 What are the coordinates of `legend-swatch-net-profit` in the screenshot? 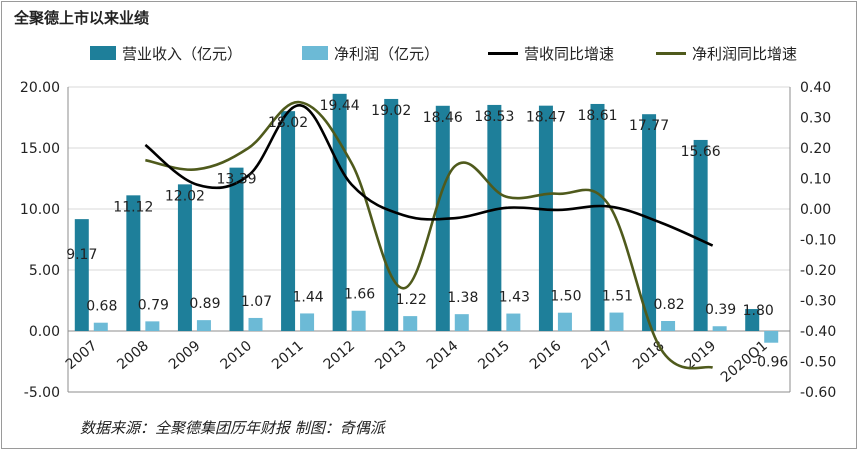 It's located at (315, 53).